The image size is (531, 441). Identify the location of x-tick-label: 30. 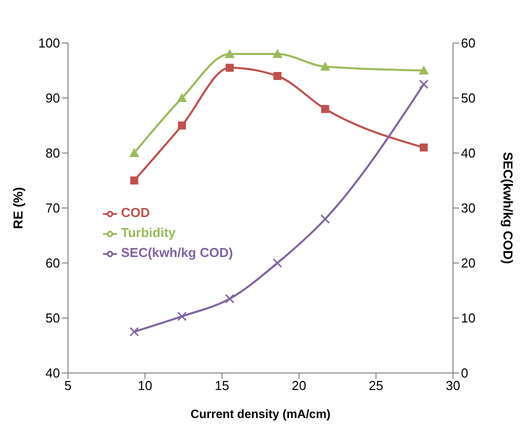
(453, 386).